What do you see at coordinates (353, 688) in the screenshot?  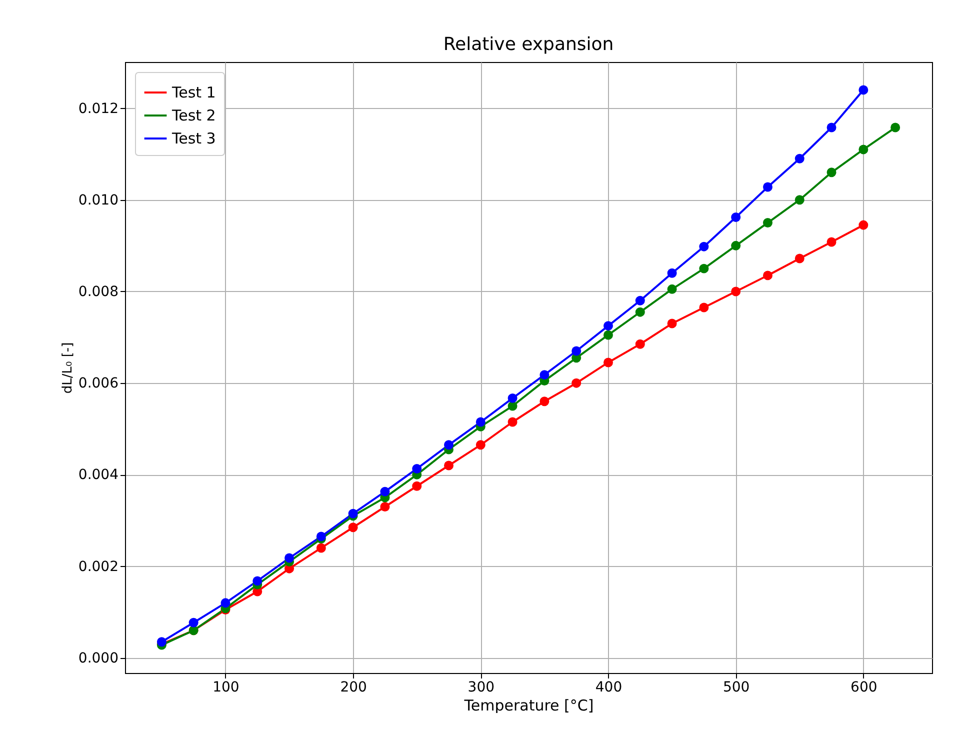 I see `x-tick-label: 200` at bounding box center [353, 688].